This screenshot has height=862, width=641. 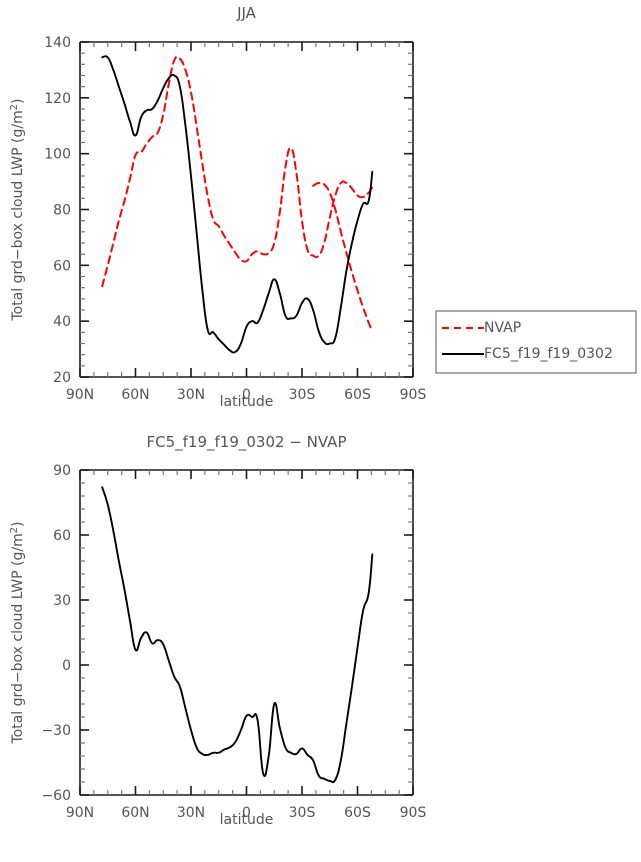 What do you see at coordinates (56, 731) in the screenshot?
I see `y-tick-label: −30` at bounding box center [56, 731].